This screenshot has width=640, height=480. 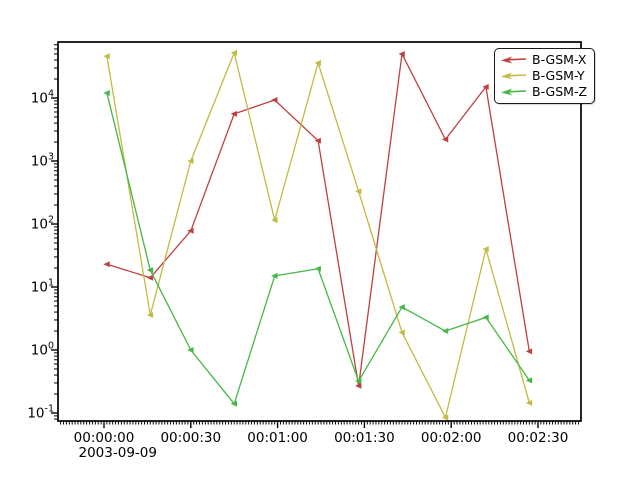 I want to click on y-tick-label: 10¹, so click(x=42, y=287).